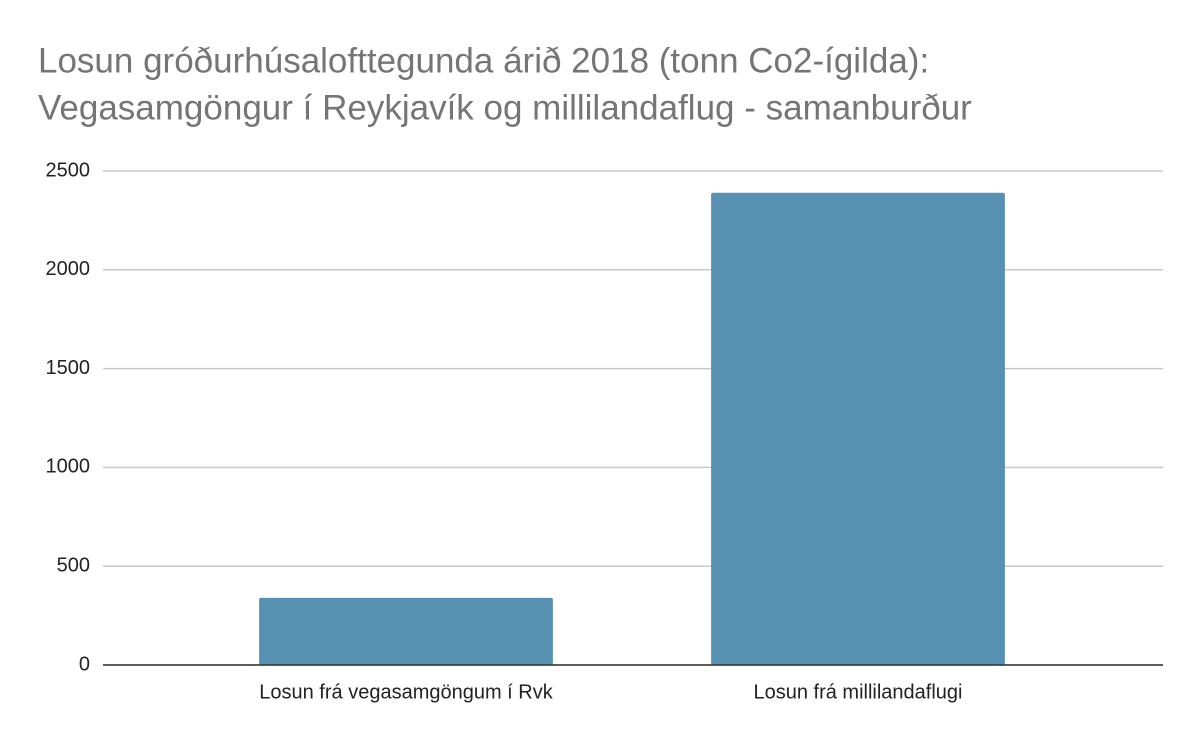 Image resolution: width=1200 pixels, height=747 pixels. I want to click on x-tick-label: Losun frá vegasamgöngum í Rvk, so click(406, 692).